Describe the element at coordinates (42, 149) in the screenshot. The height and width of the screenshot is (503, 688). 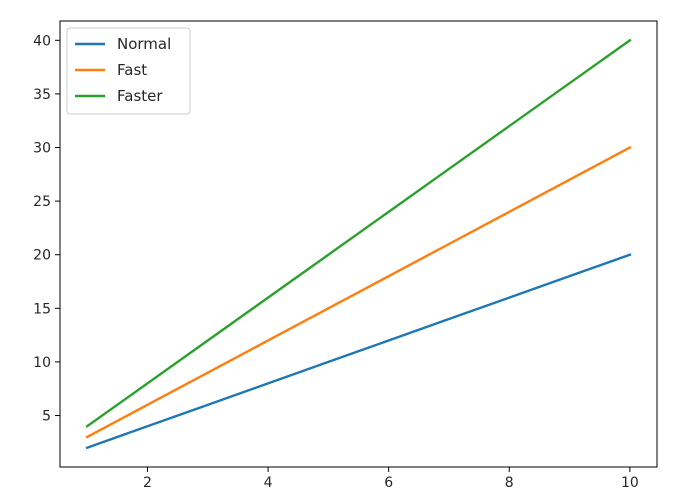
I see `y-tick-label: 30` at that location.